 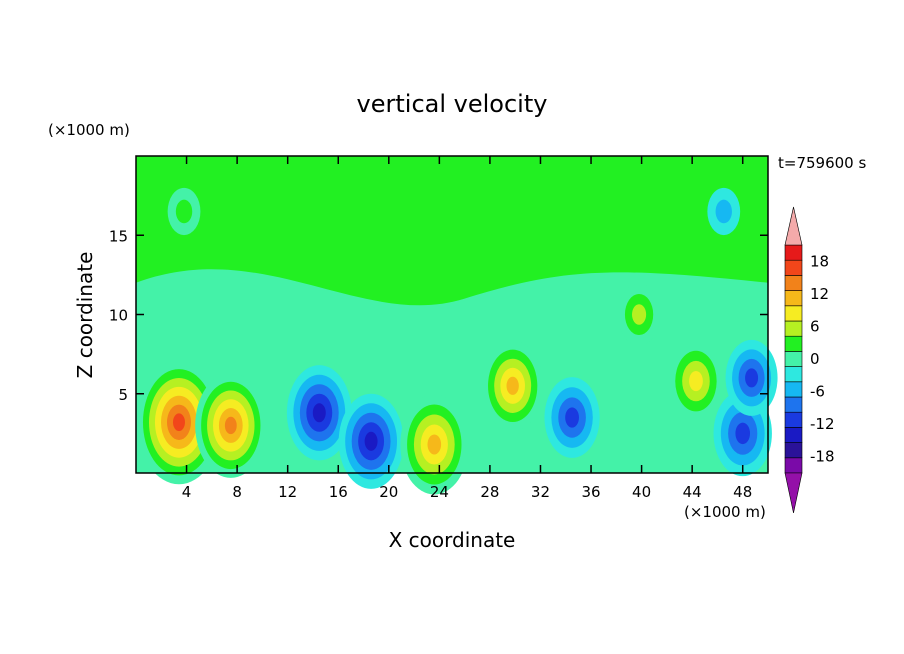 I want to click on x-tick-label-3: 16, so click(x=338, y=492).